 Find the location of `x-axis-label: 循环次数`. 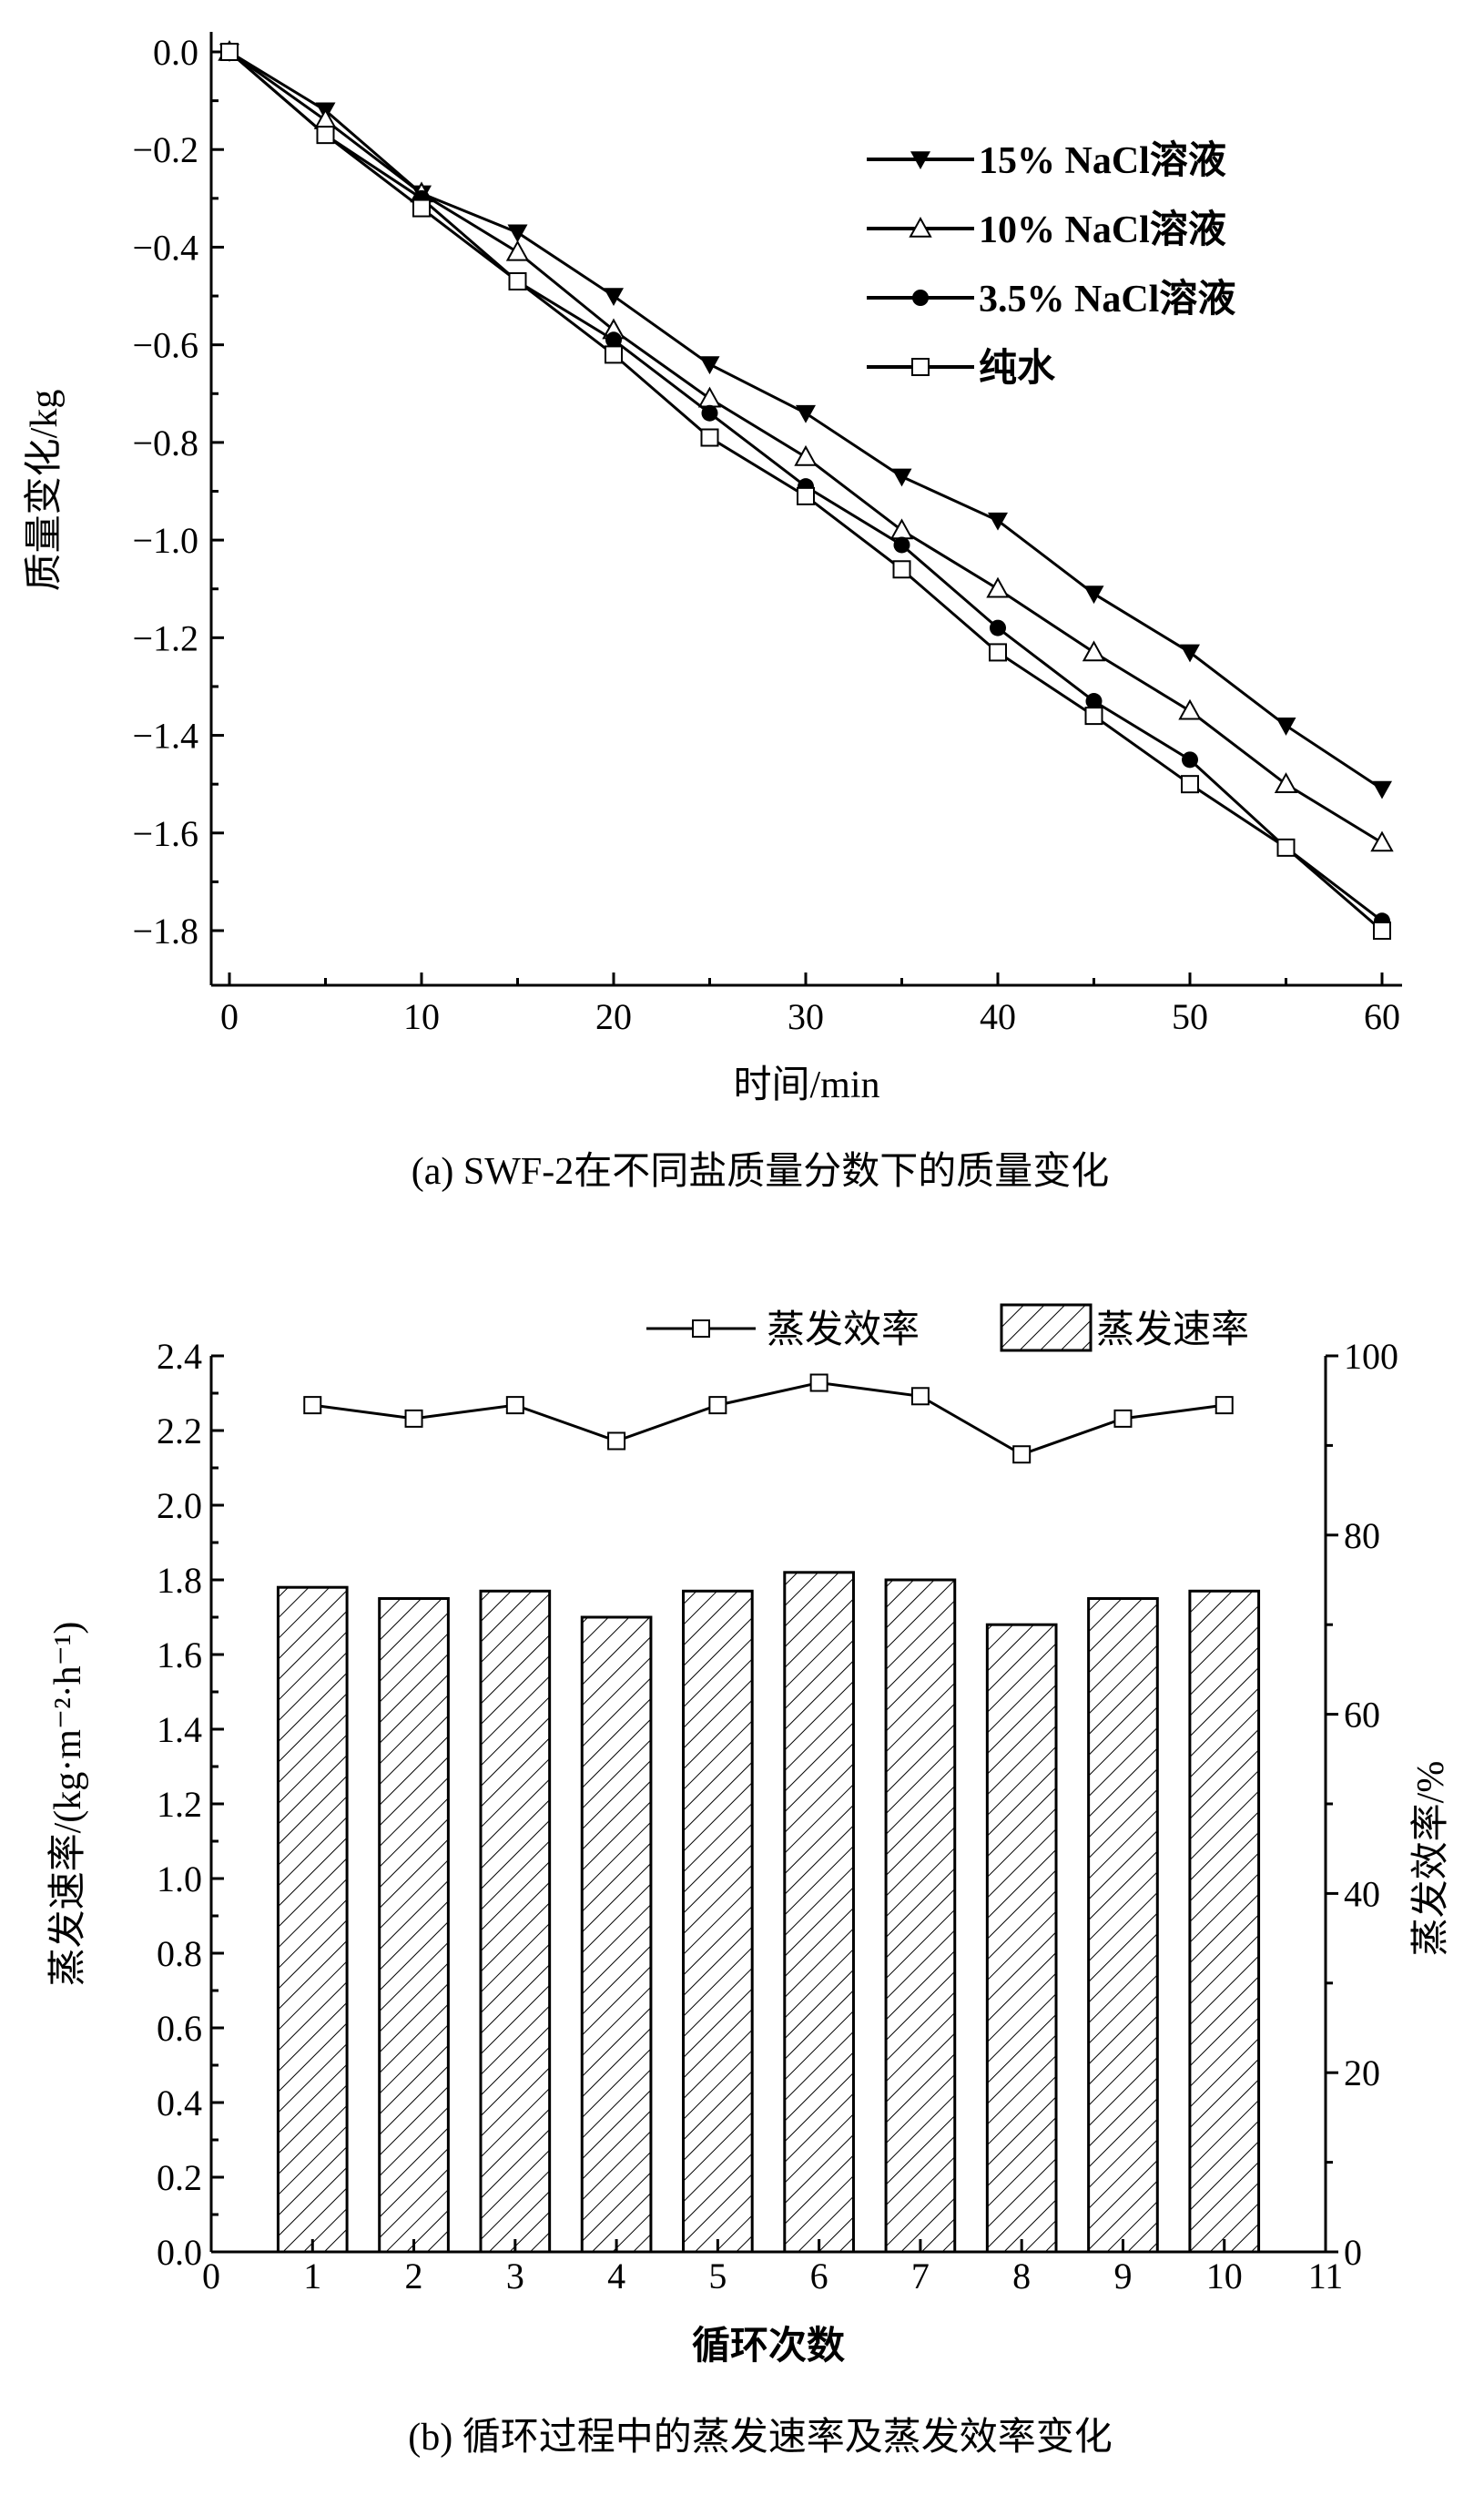

x-axis-label: 循环次数 is located at coordinates (768, 2346).